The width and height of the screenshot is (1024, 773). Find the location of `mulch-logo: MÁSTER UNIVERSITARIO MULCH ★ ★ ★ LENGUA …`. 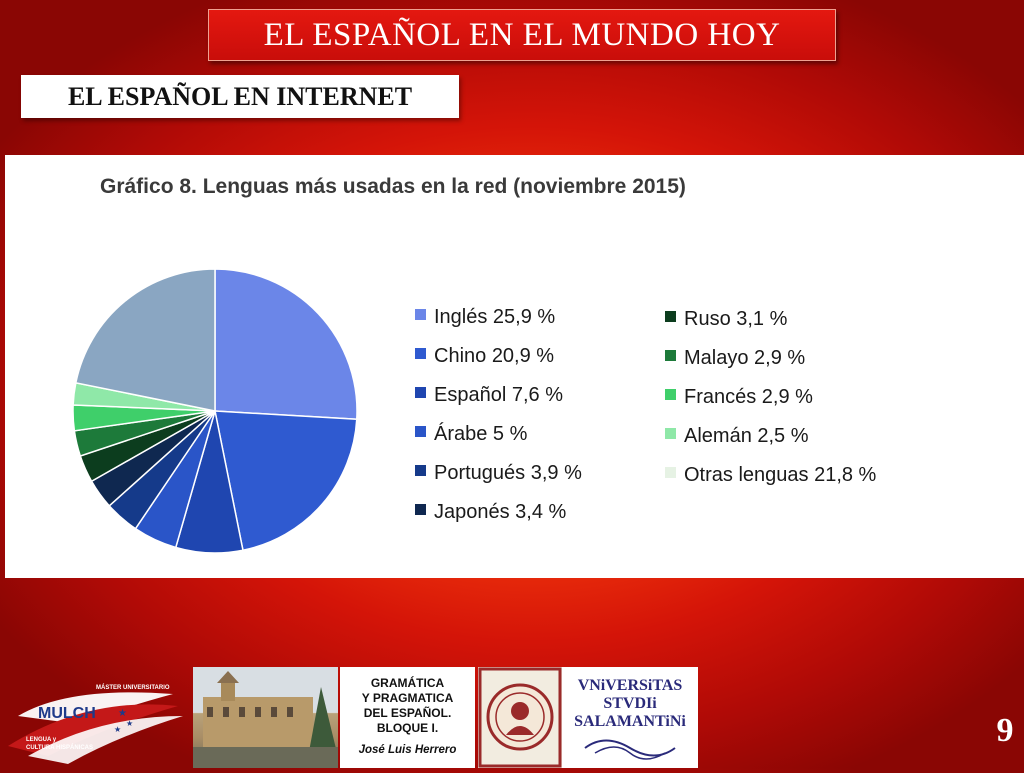

mulch-logo: MÁSTER UNIVERSITARIO MULCH ★ ★ ★ LENGUA … is located at coordinates (98, 720).